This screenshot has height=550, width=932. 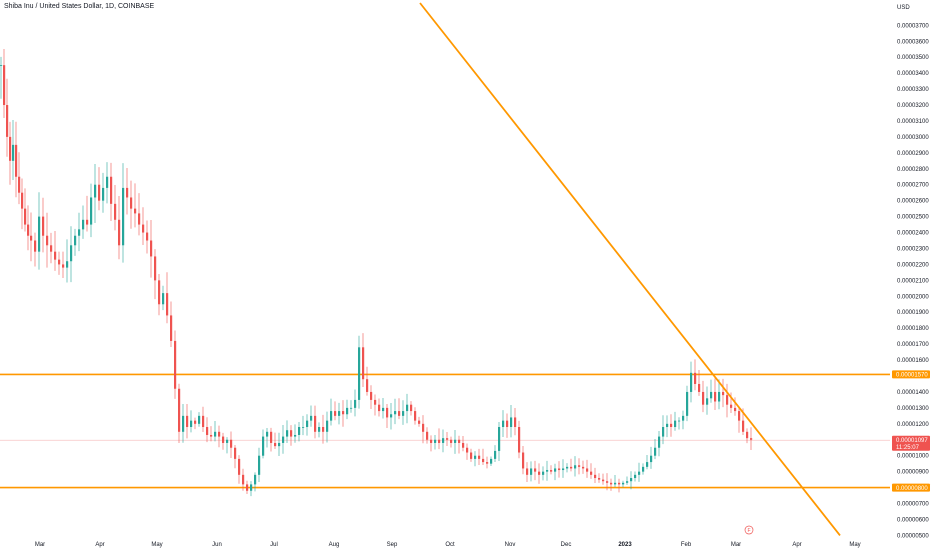 I want to click on tradingview-f-icon: F, so click(x=749, y=530).